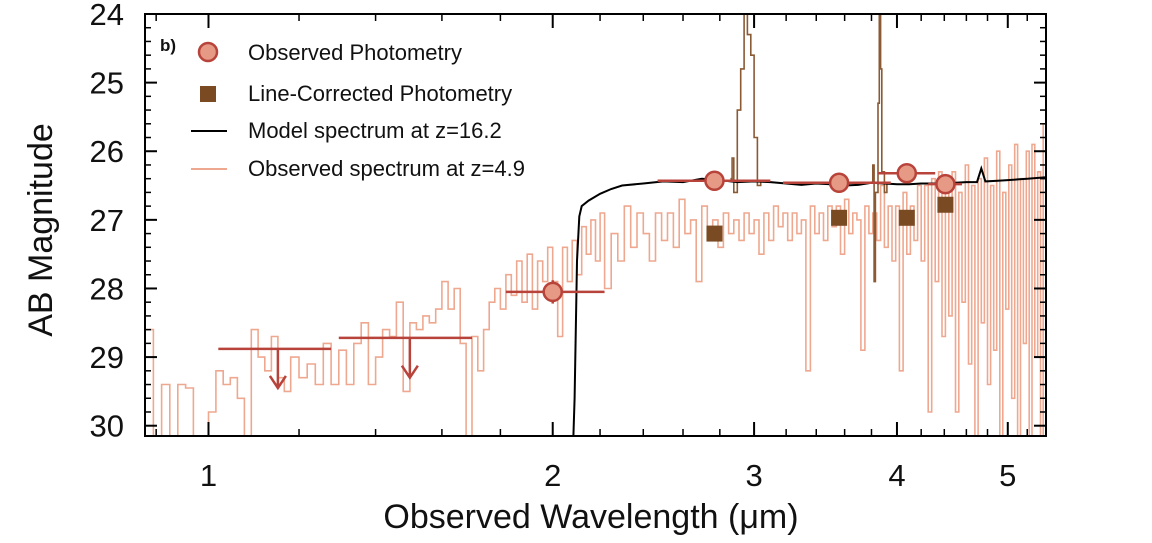 Image resolution: width=1152 pixels, height=543 pixels. I want to click on y-tick-label: 30, so click(107, 426).